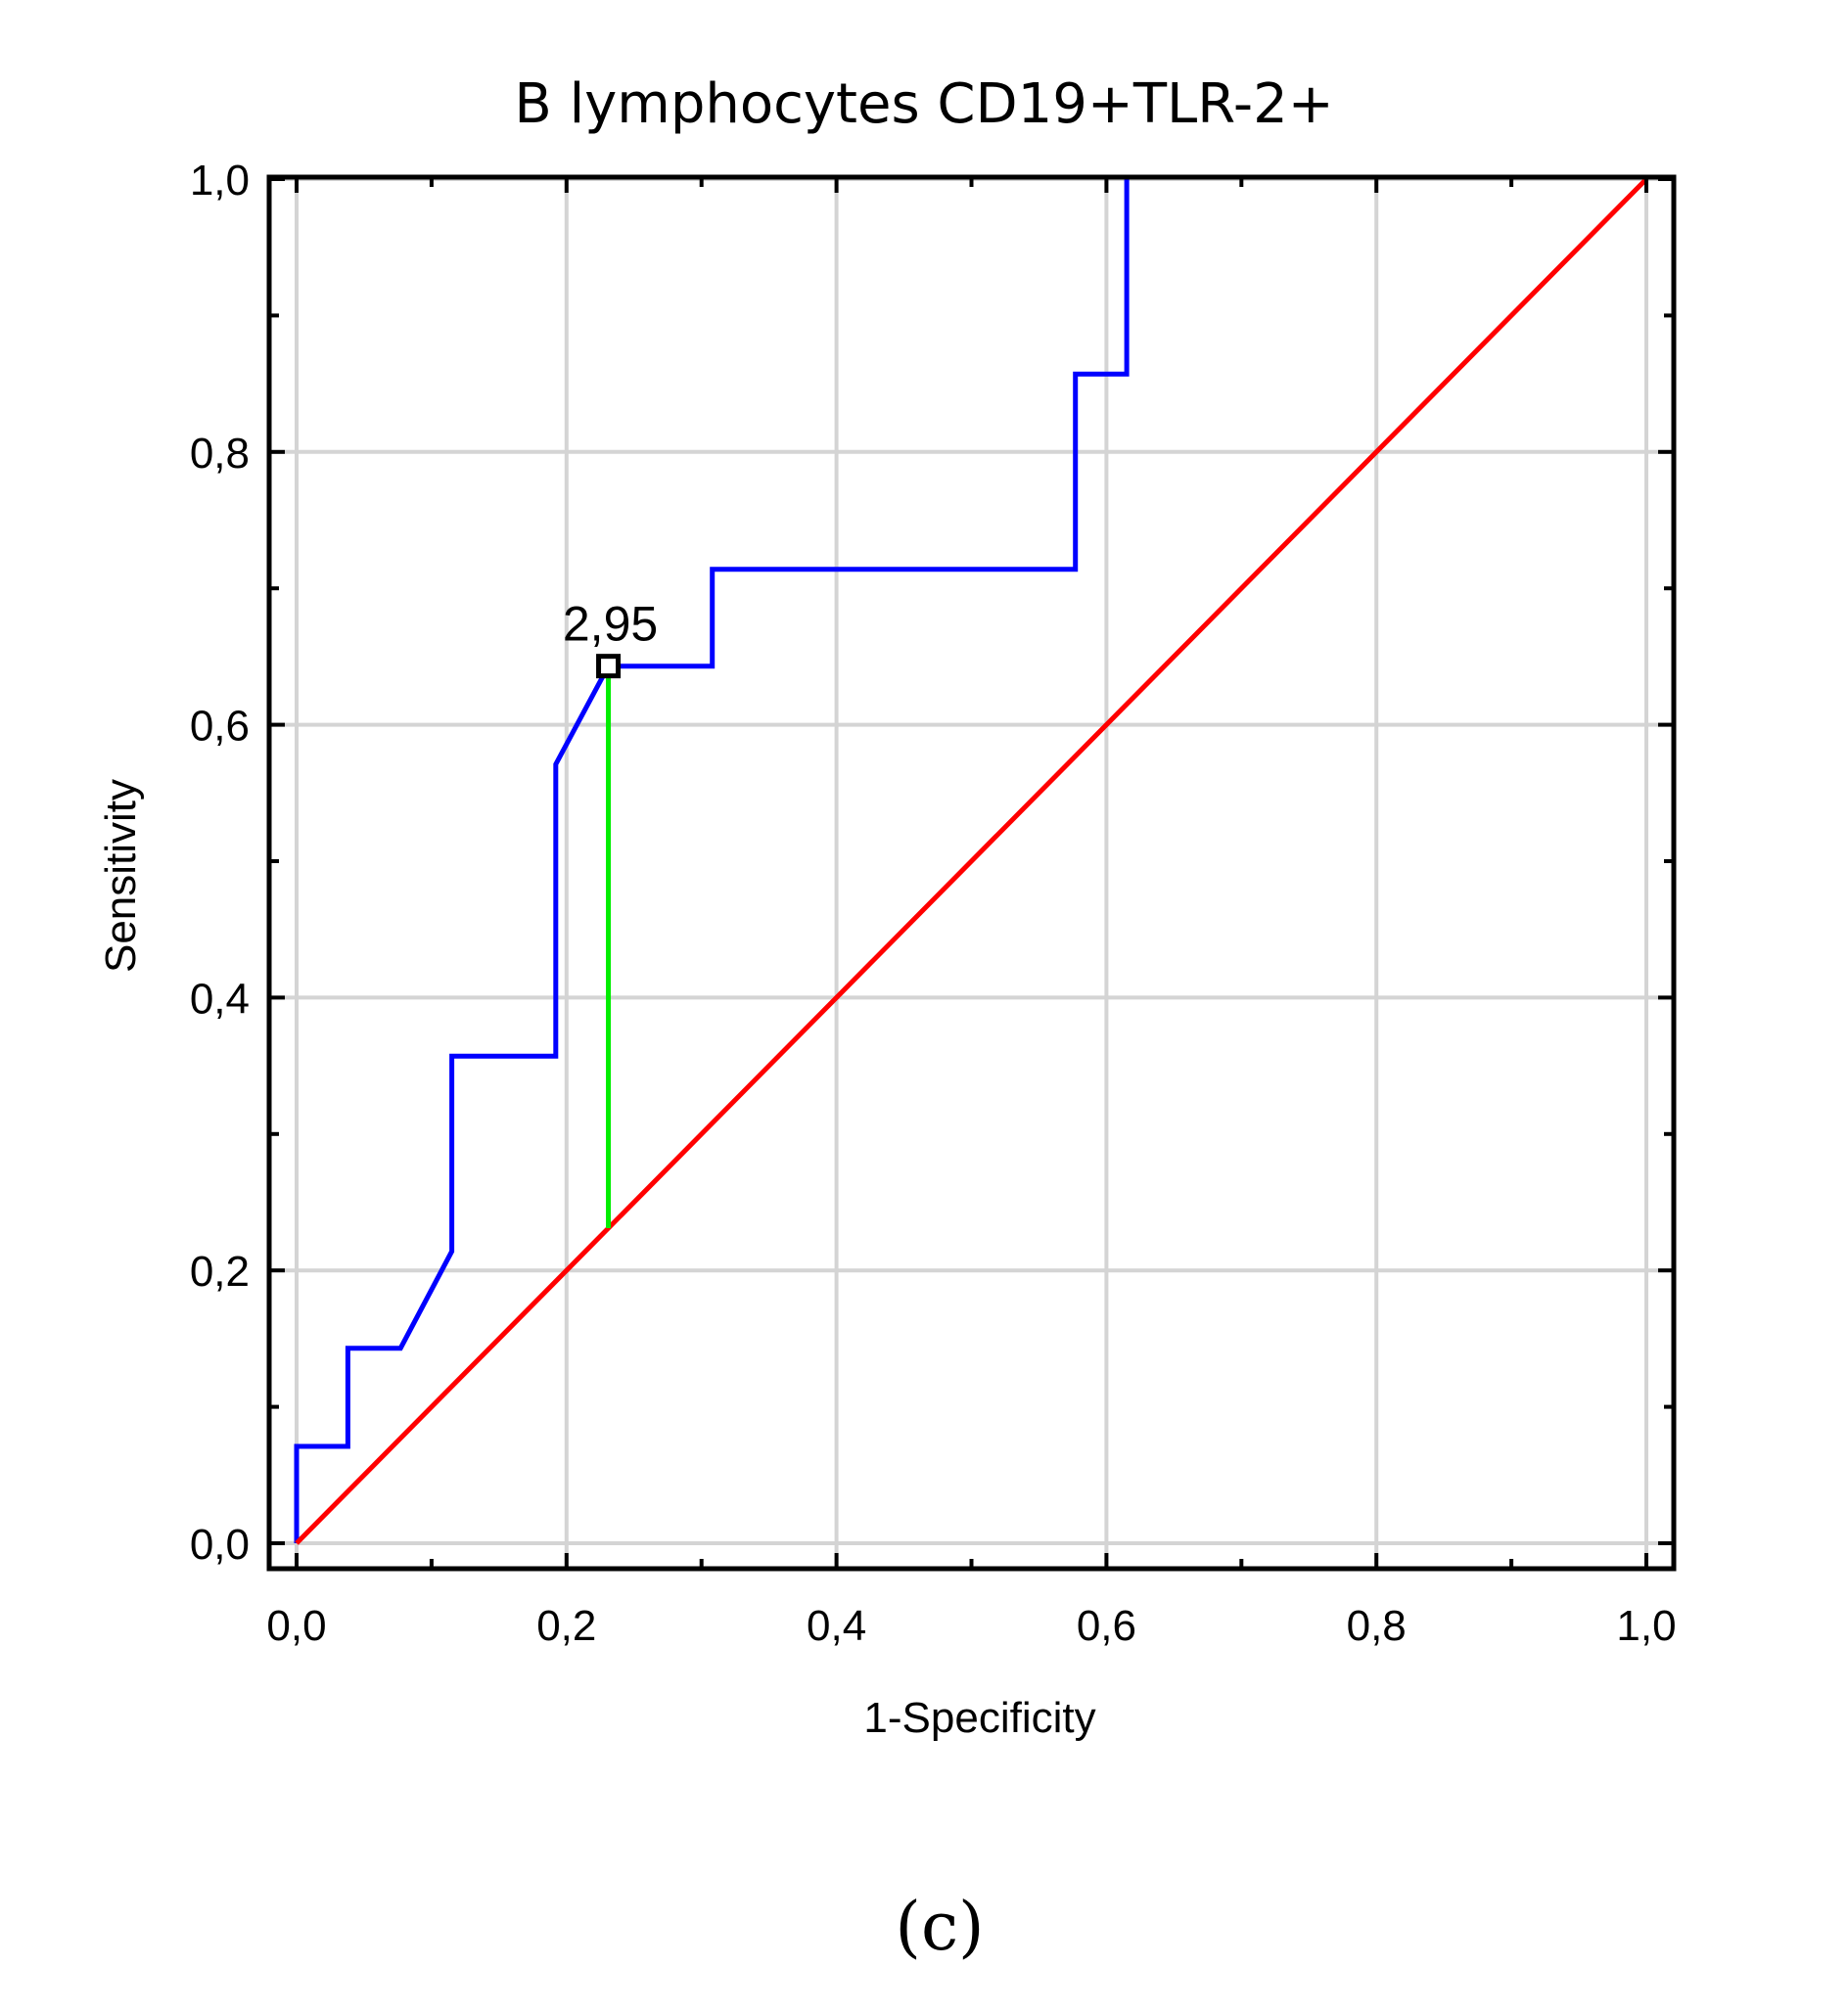  I want to click on x-tick-label-2: 0,4, so click(836, 1626).